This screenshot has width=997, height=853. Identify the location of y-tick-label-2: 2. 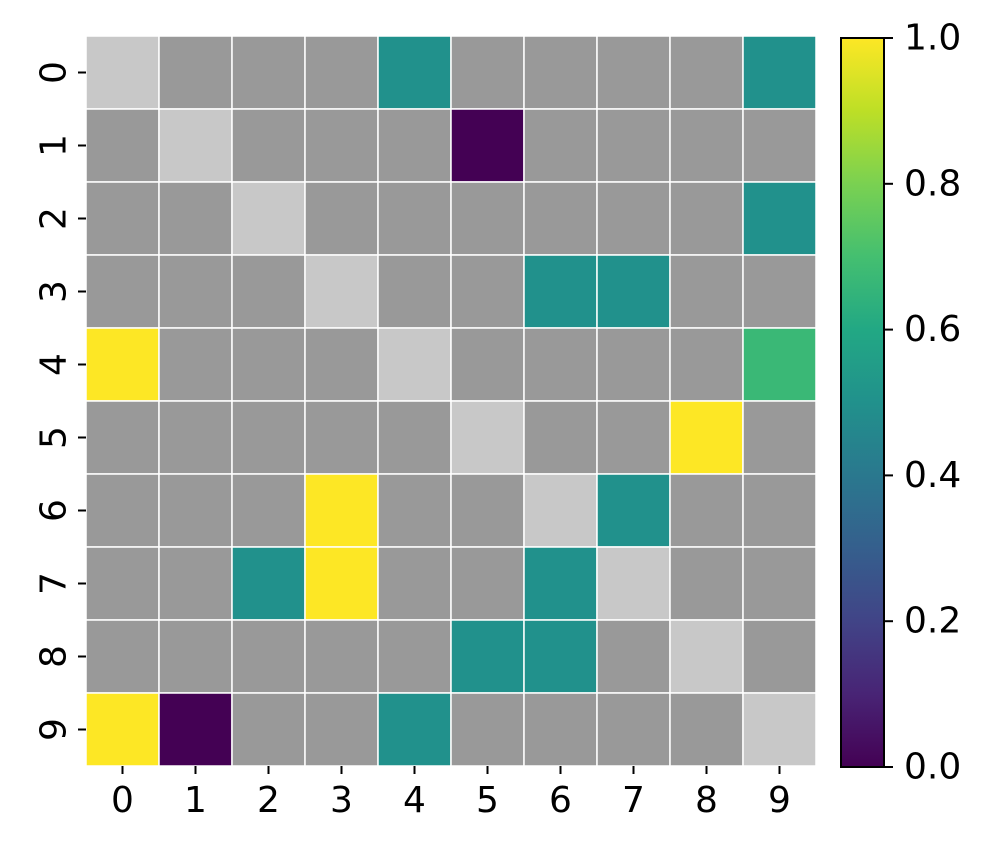
(54, 218).